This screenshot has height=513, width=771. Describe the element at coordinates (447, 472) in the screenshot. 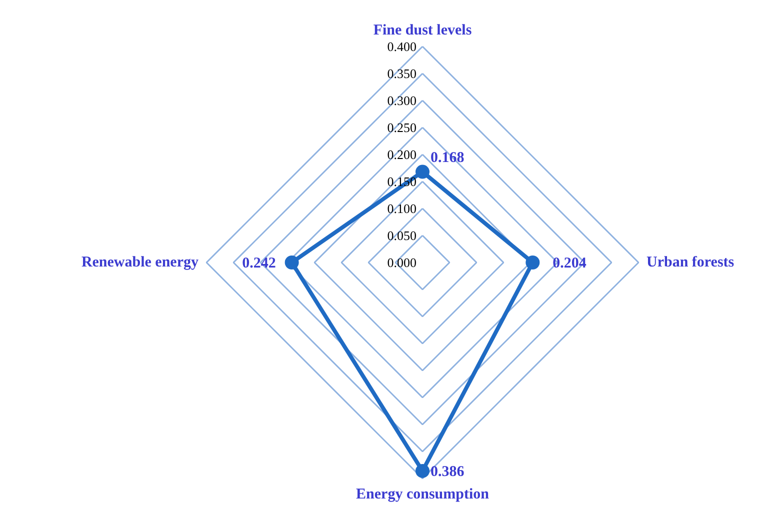

I see `data-label: 0.386` at that location.